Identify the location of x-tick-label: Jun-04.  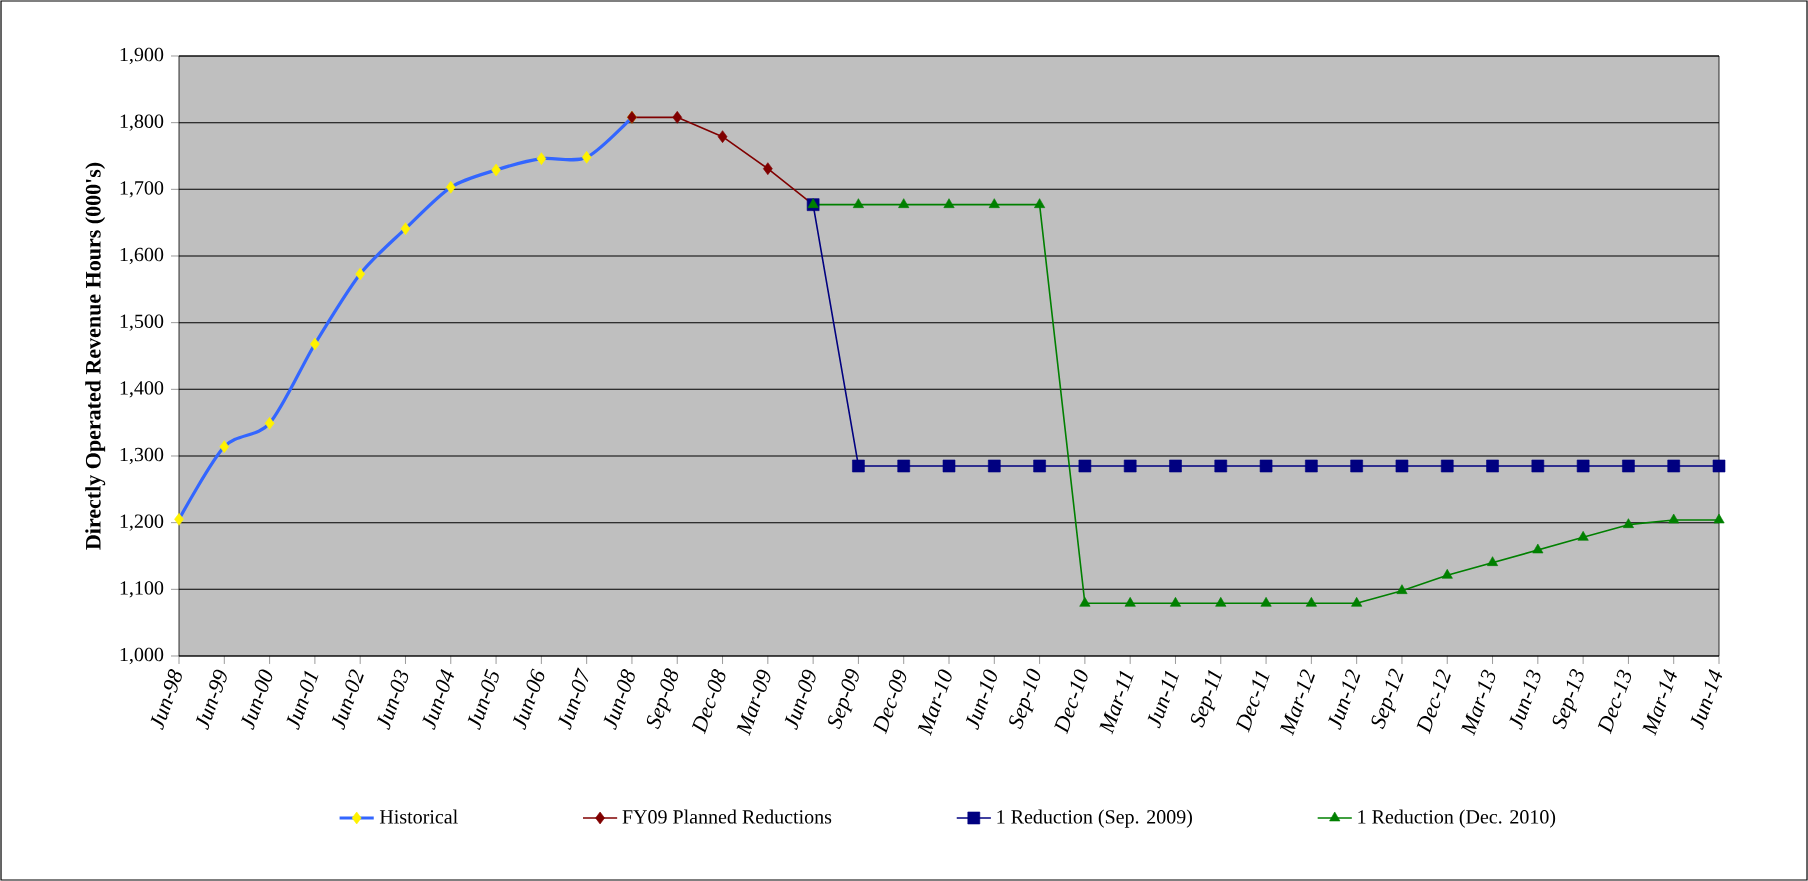
(438, 700).